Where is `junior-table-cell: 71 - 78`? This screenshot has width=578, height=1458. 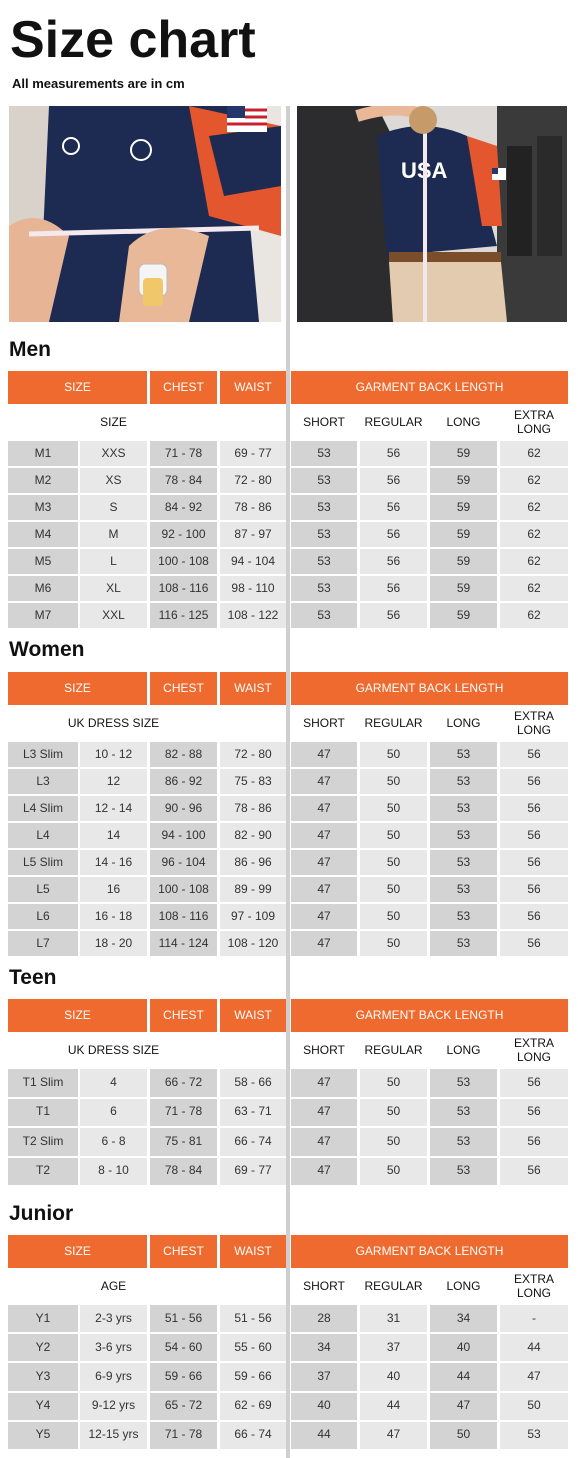 junior-table-cell: 71 - 78 is located at coordinates (183, 1435).